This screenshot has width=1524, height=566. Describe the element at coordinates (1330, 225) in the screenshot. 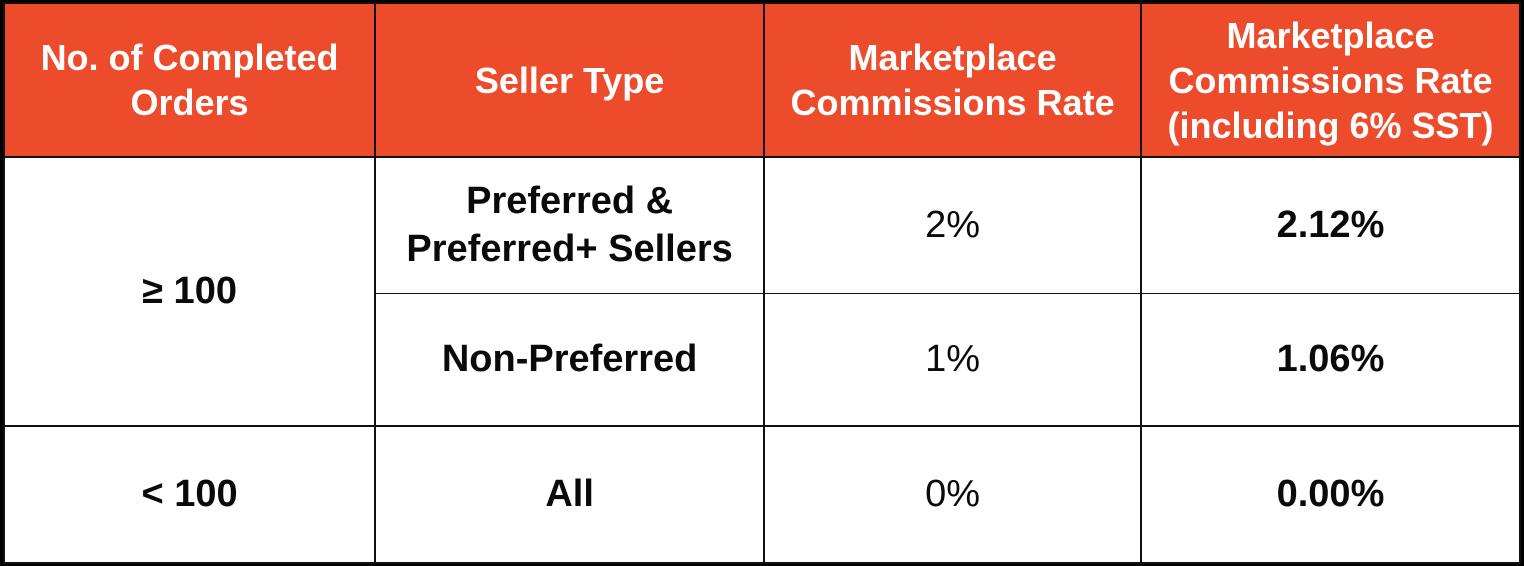

I see `cell-rate-sst-preferred: 2.12%` at that location.